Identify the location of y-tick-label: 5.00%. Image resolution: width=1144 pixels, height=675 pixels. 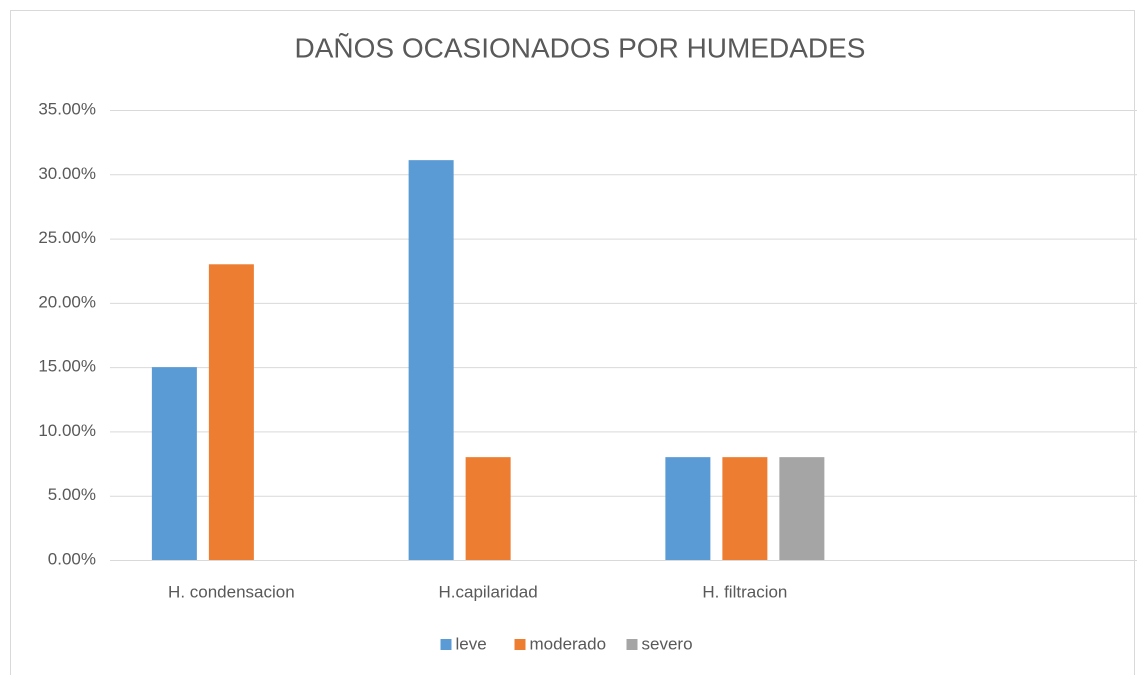
(72, 494).